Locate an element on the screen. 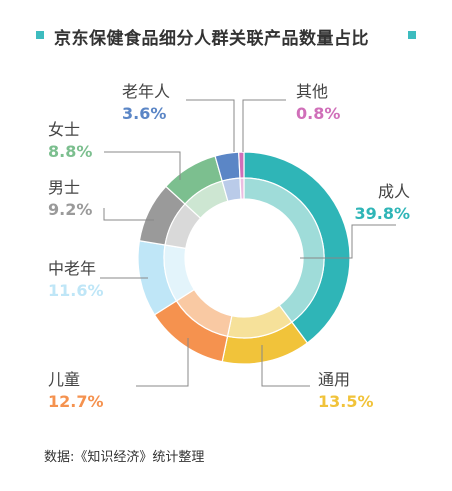 The width and height of the screenshot is (452, 491). chart-title: 京东保健食品细分人群关联产品数量占比 is located at coordinates (211, 39).